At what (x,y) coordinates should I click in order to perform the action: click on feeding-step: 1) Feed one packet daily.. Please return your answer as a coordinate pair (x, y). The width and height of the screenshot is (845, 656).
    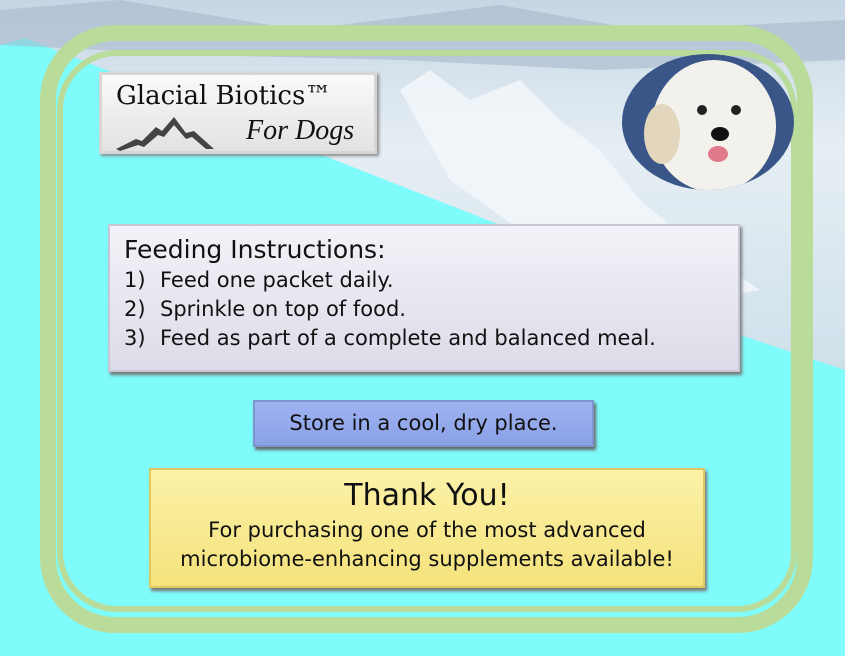
    Looking at the image, I should click on (424, 280).